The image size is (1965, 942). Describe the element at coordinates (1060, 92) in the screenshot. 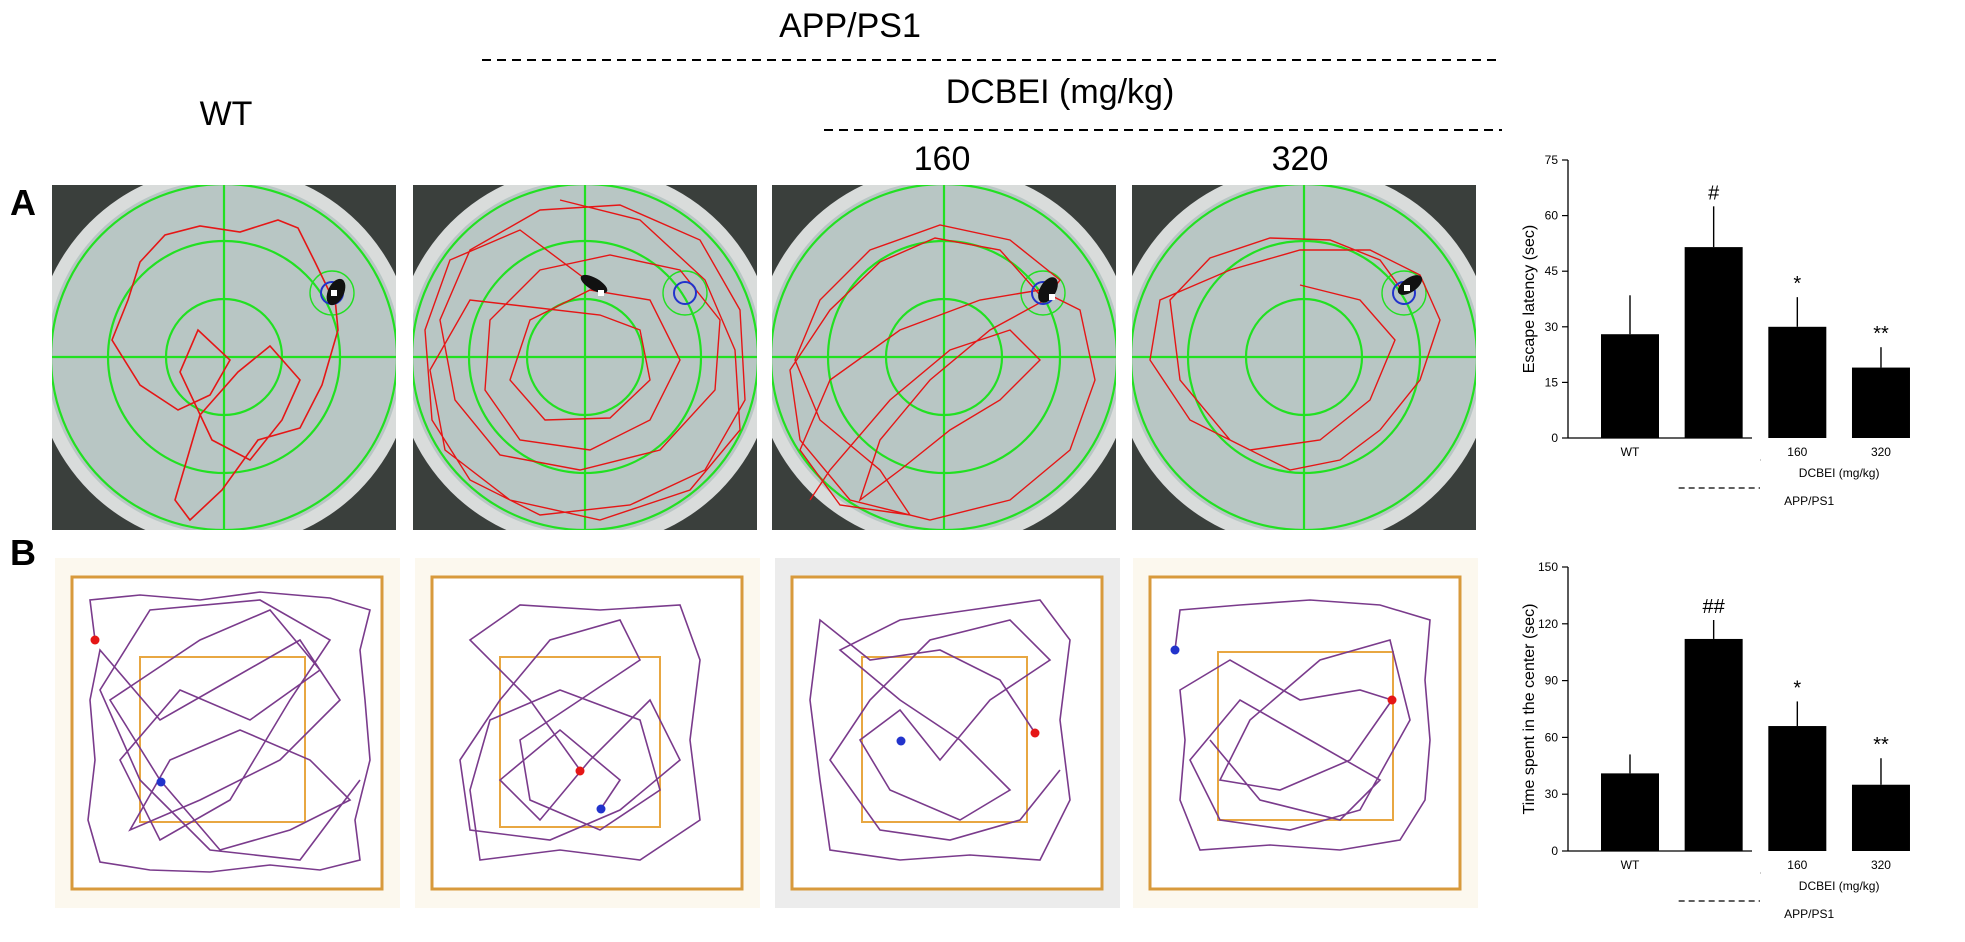

I see `treatment-label: DCBEI (mg/kg)` at that location.